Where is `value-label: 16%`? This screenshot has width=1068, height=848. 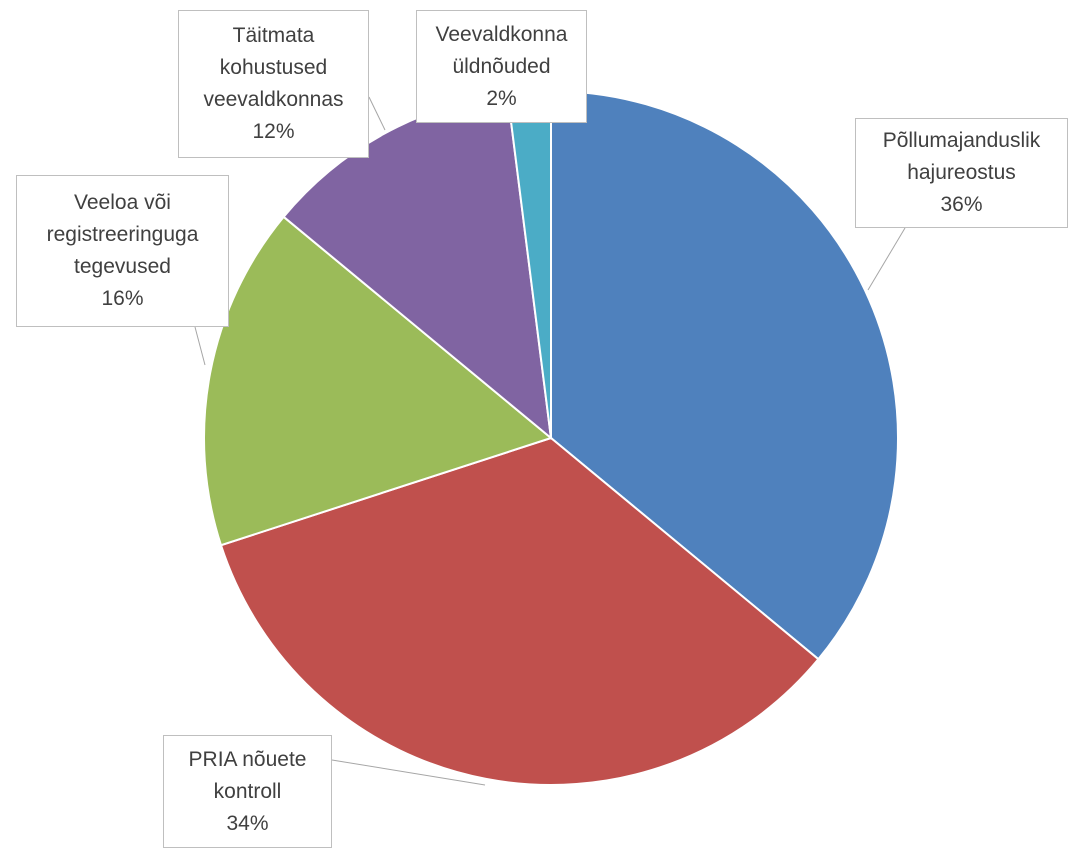 value-label: 16% is located at coordinates (122, 298).